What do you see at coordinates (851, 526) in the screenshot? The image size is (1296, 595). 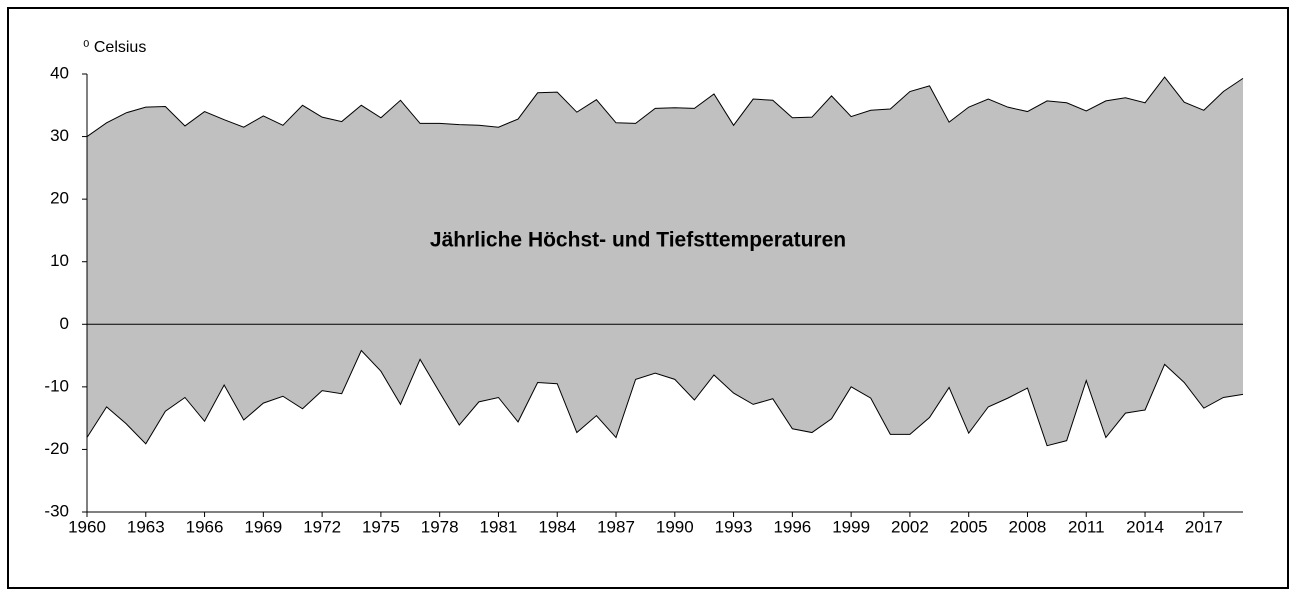 I see `x-tick-label: 1999` at bounding box center [851, 526].